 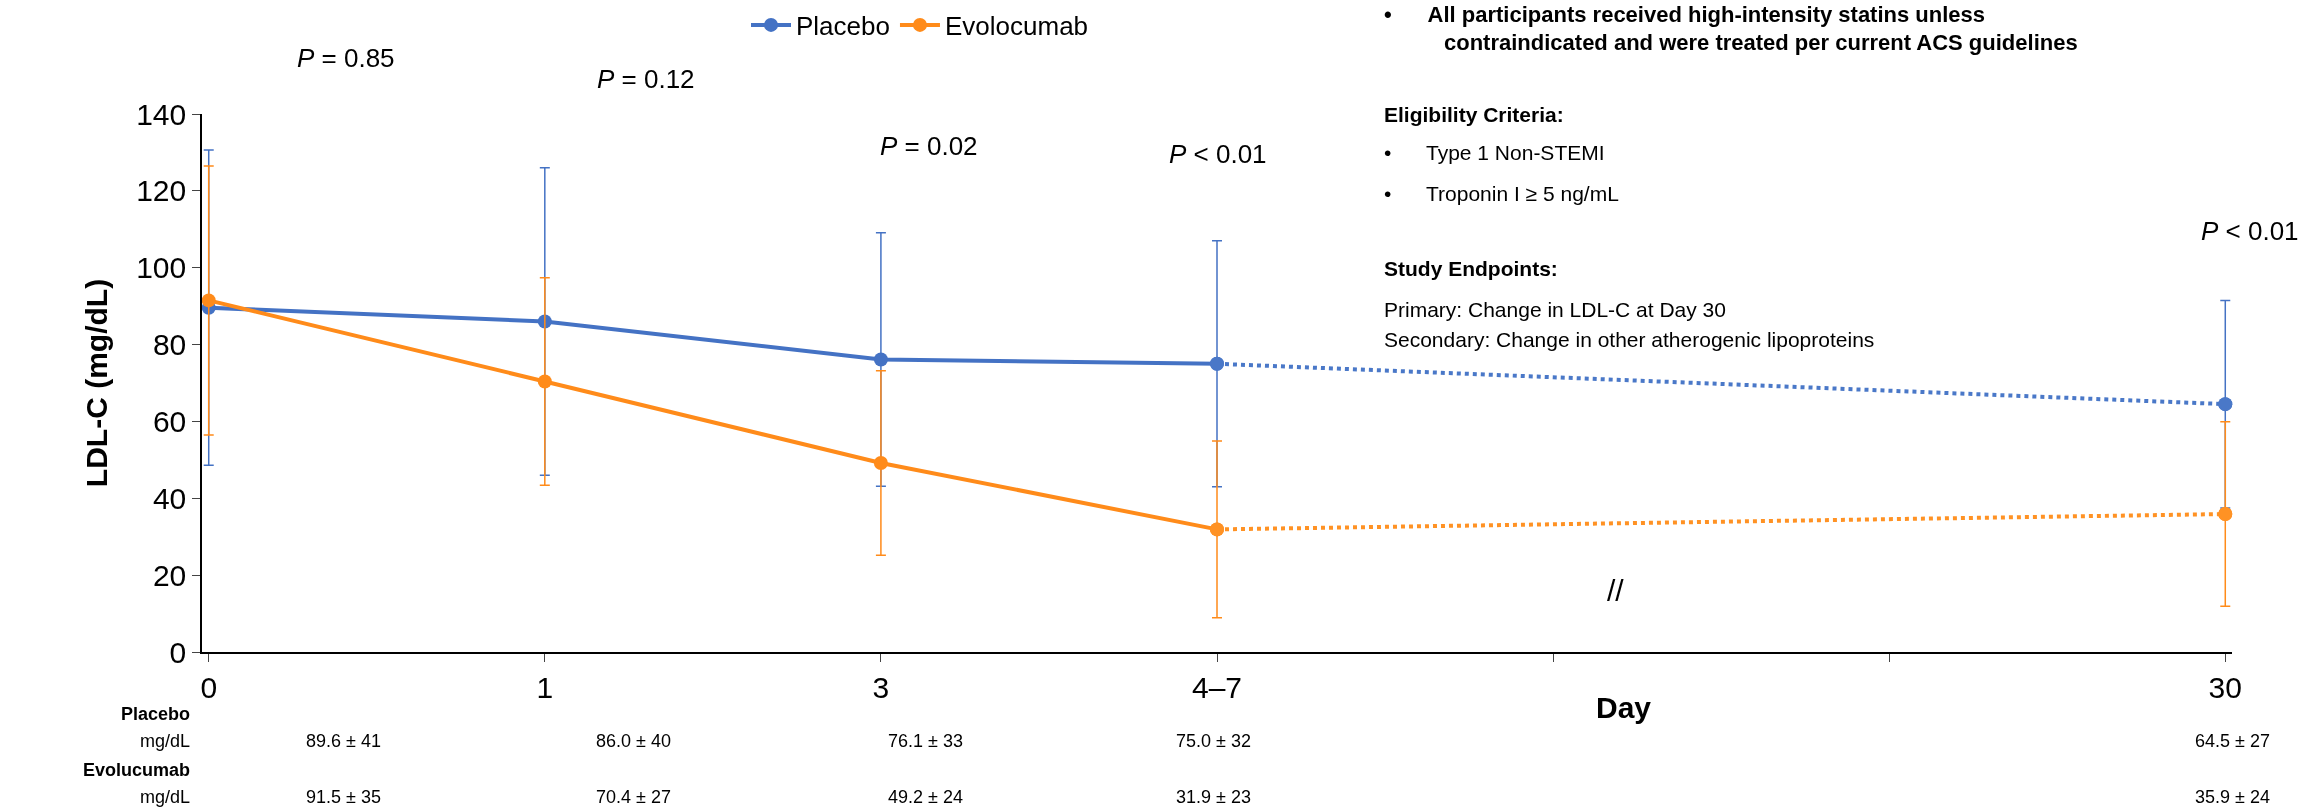 What do you see at coordinates (169, 498) in the screenshot?
I see `y-tick-label: 40` at bounding box center [169, 498].